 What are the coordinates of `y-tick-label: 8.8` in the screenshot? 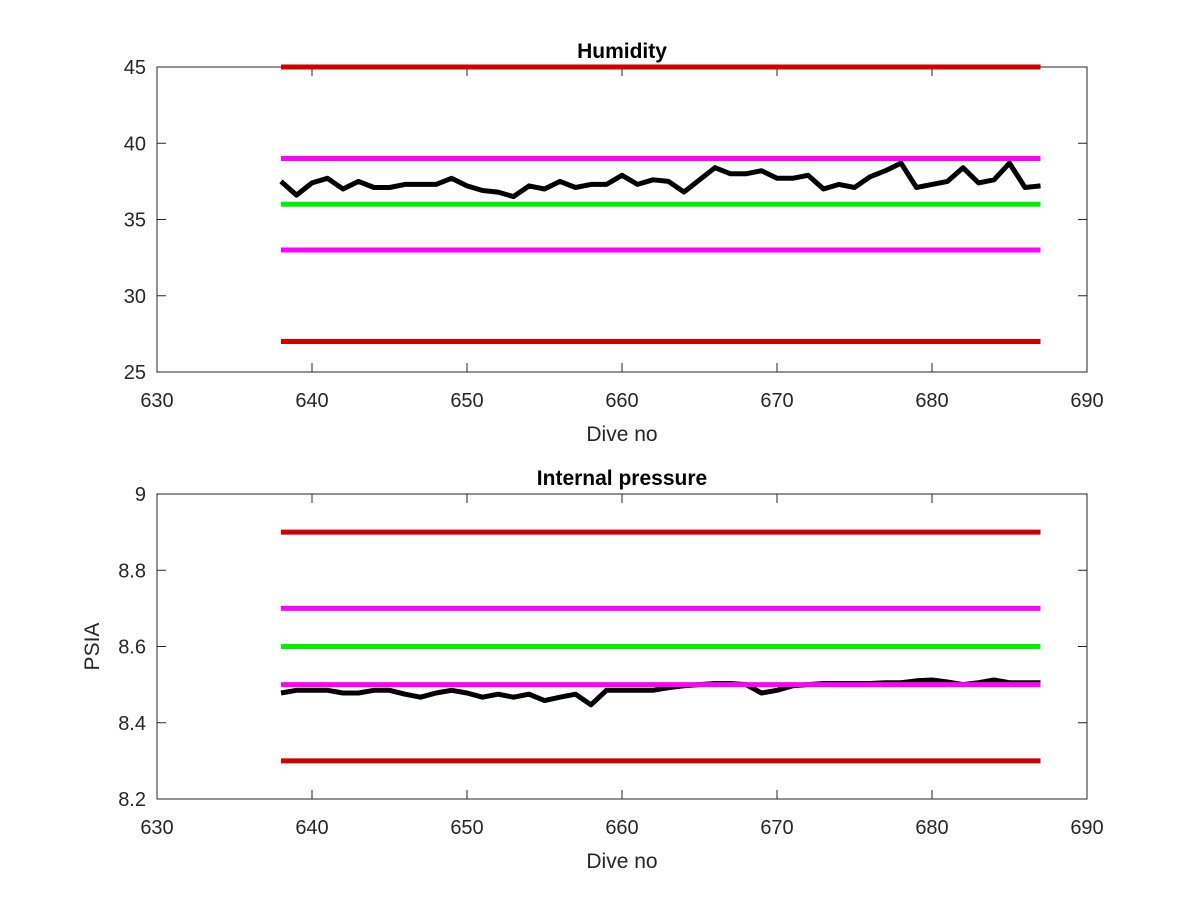 It's located at (132, 571).